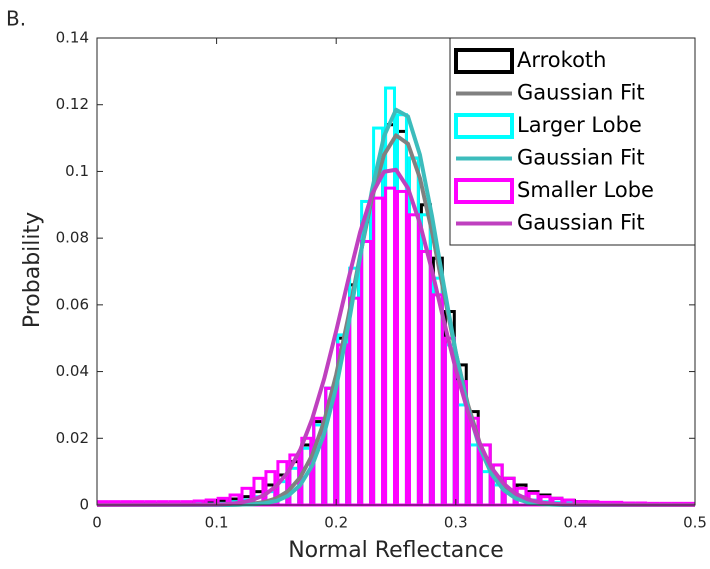 The height and width of the screenshot is (569, 710). Describe the element at coordinates (561, 60) in the screenshot. I see `legend-label: Arrokoth` at that location.